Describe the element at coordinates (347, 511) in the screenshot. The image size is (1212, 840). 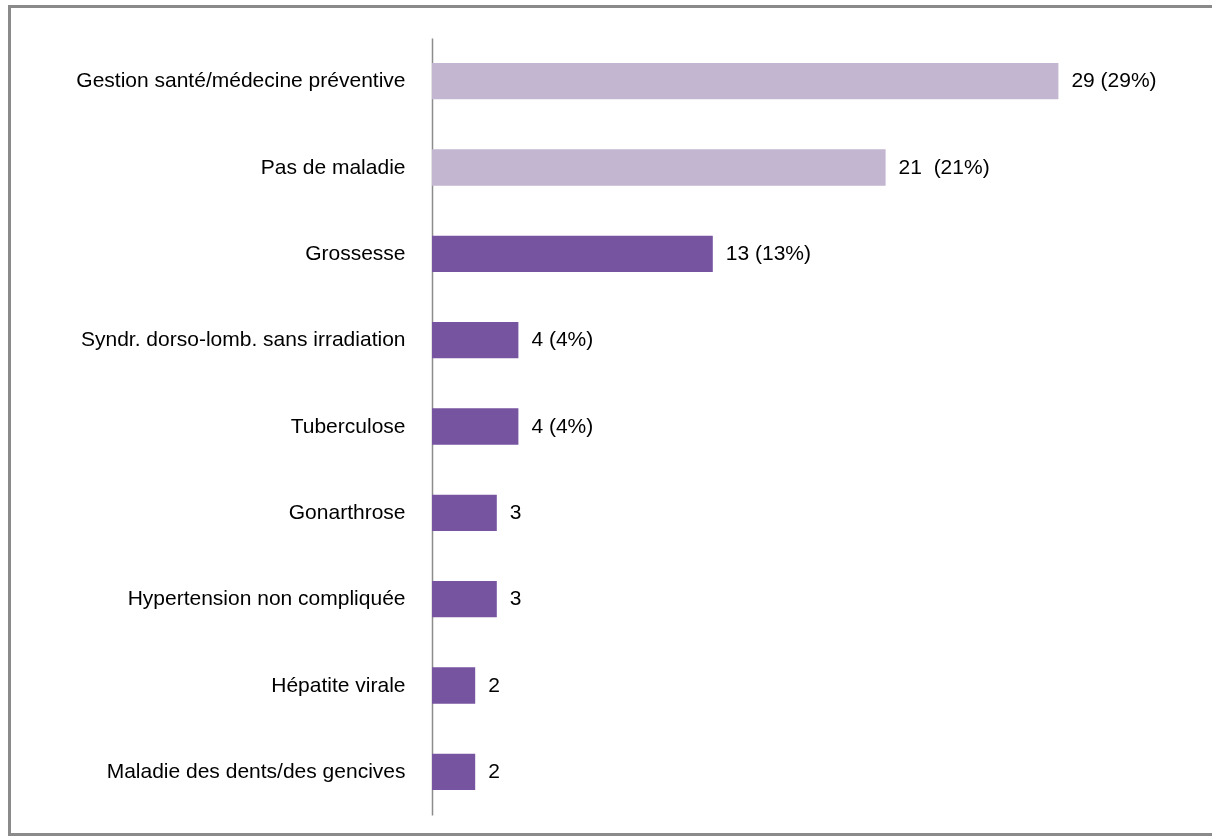
I see `y-tick-label: Gonarthrose` at that location.